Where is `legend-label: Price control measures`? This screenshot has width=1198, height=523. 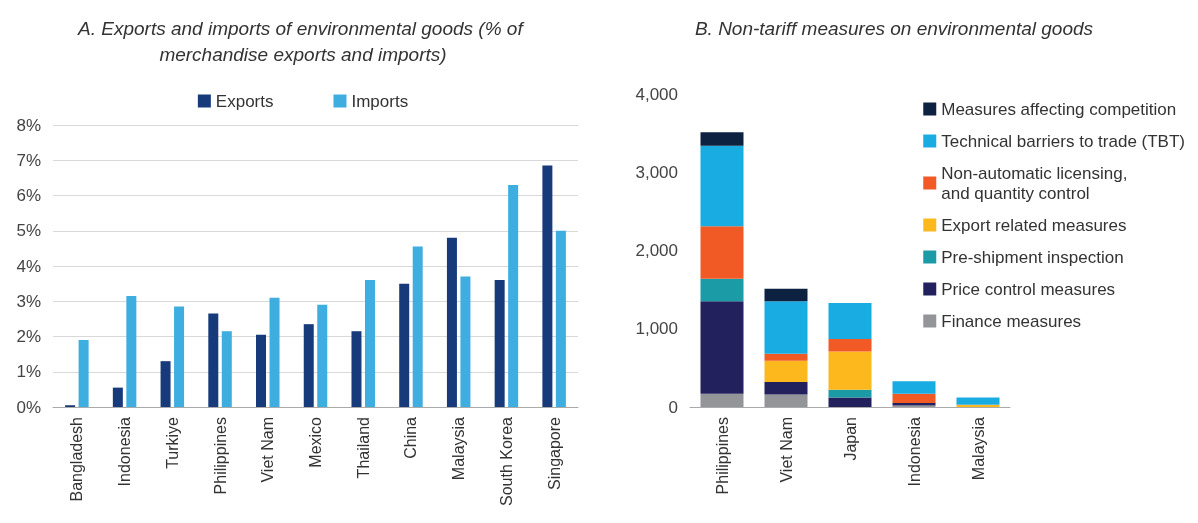
legend-label: Price control measures is located at coordinates (1028, 289).